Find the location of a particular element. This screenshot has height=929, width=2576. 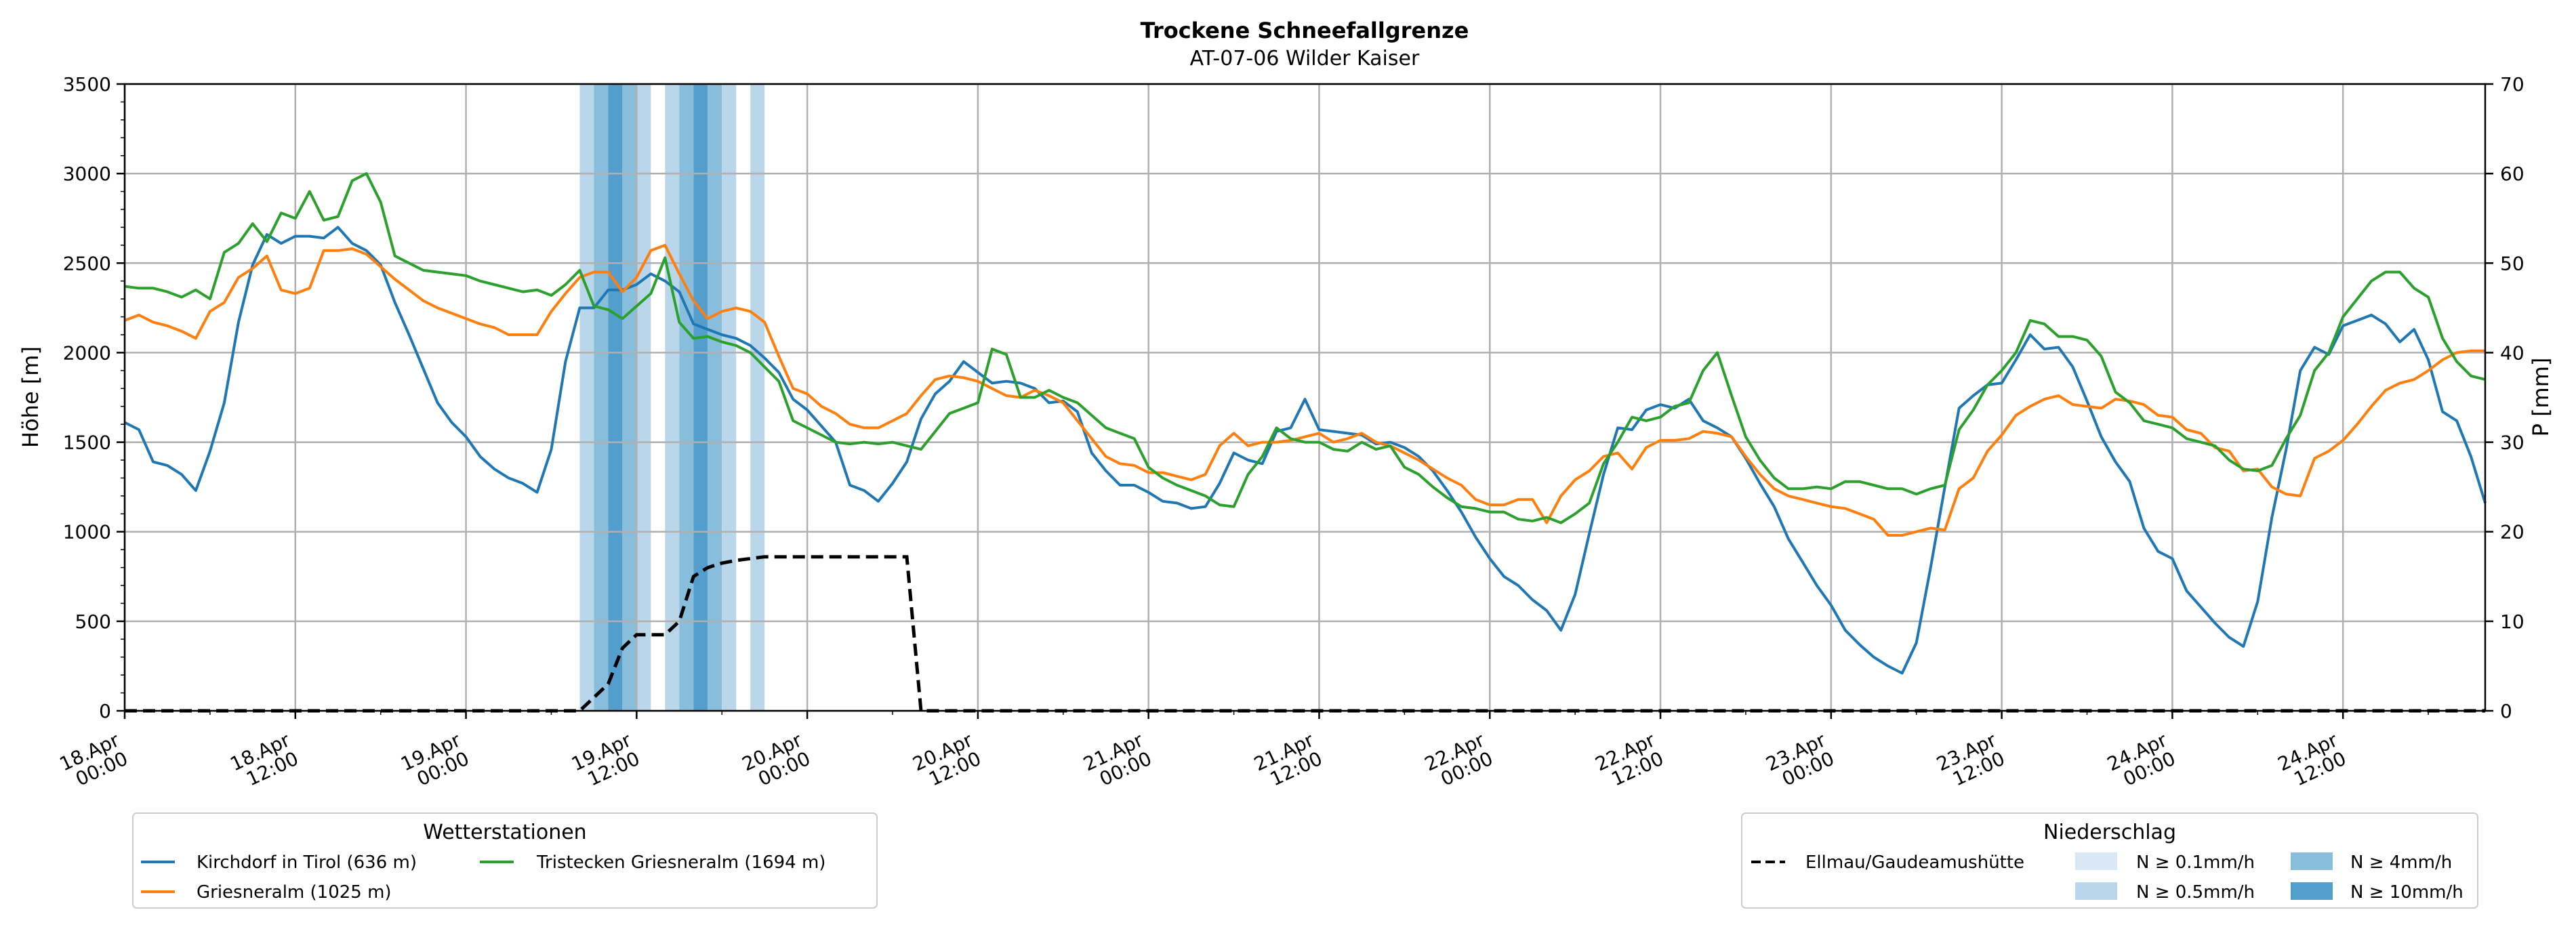

legend-label-level-1: N ≥ 0.5mm/h is located at coordinates (2196, 892).